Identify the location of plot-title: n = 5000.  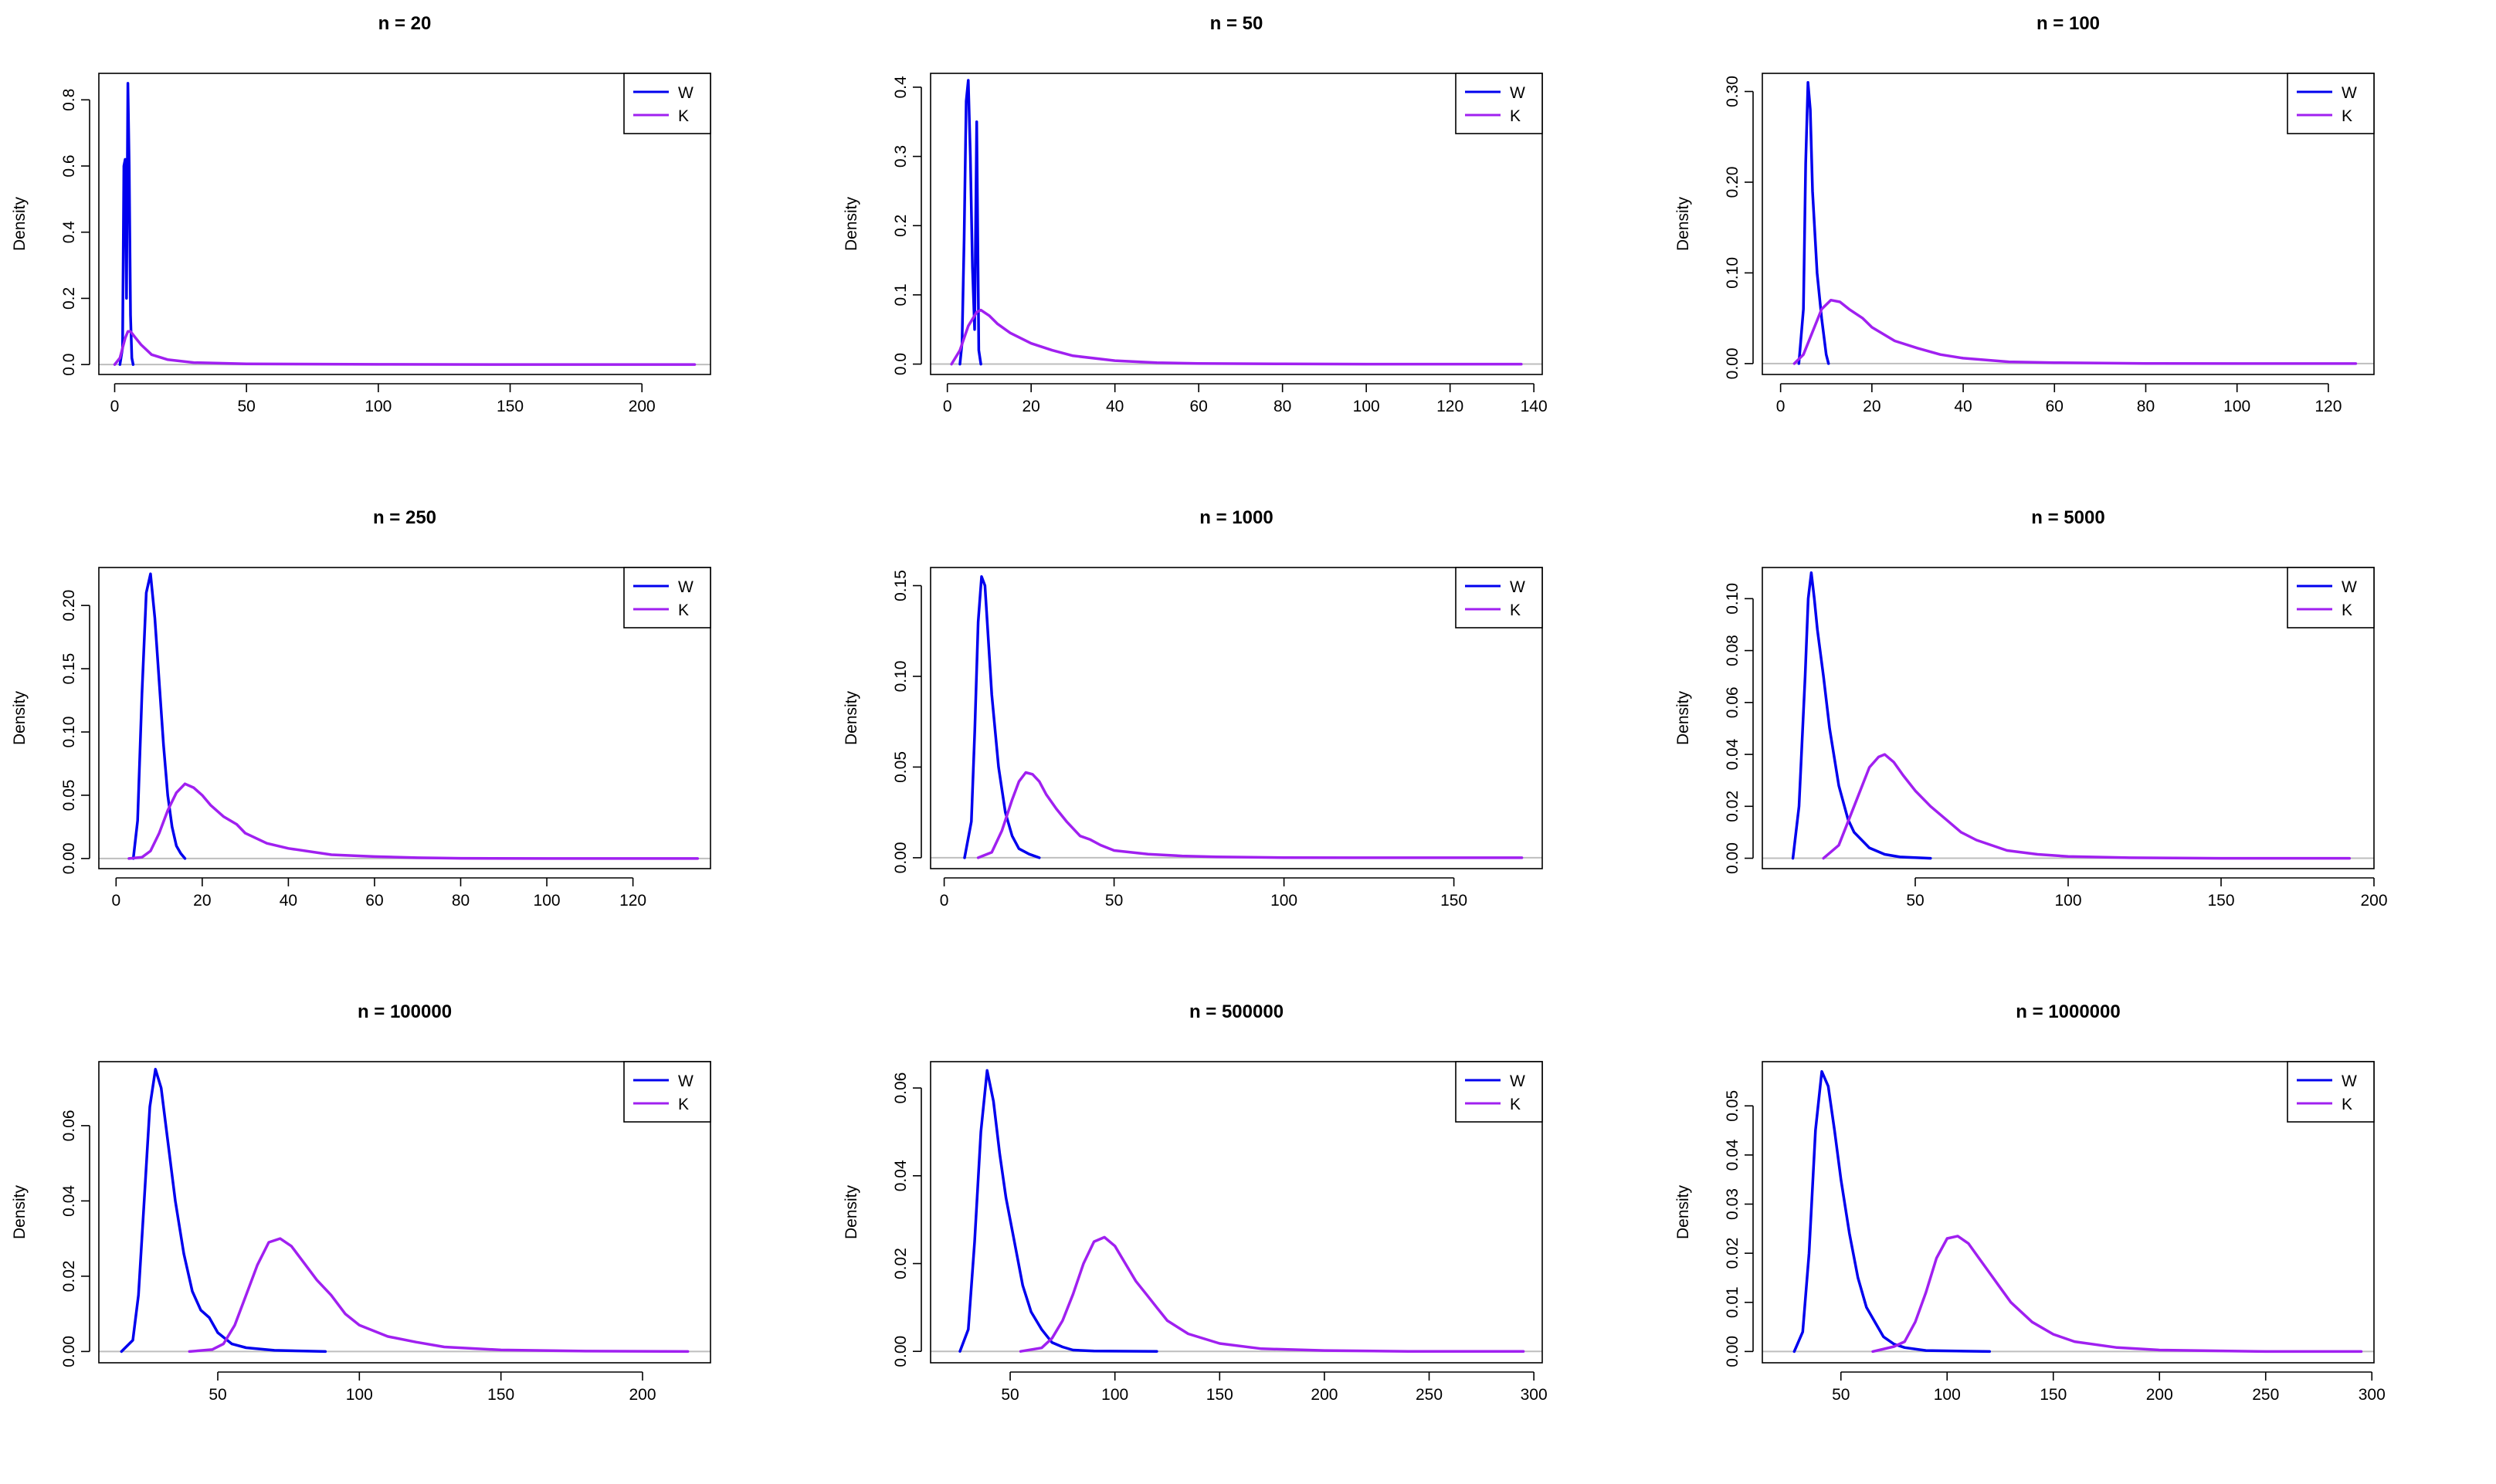
(2067, 517).